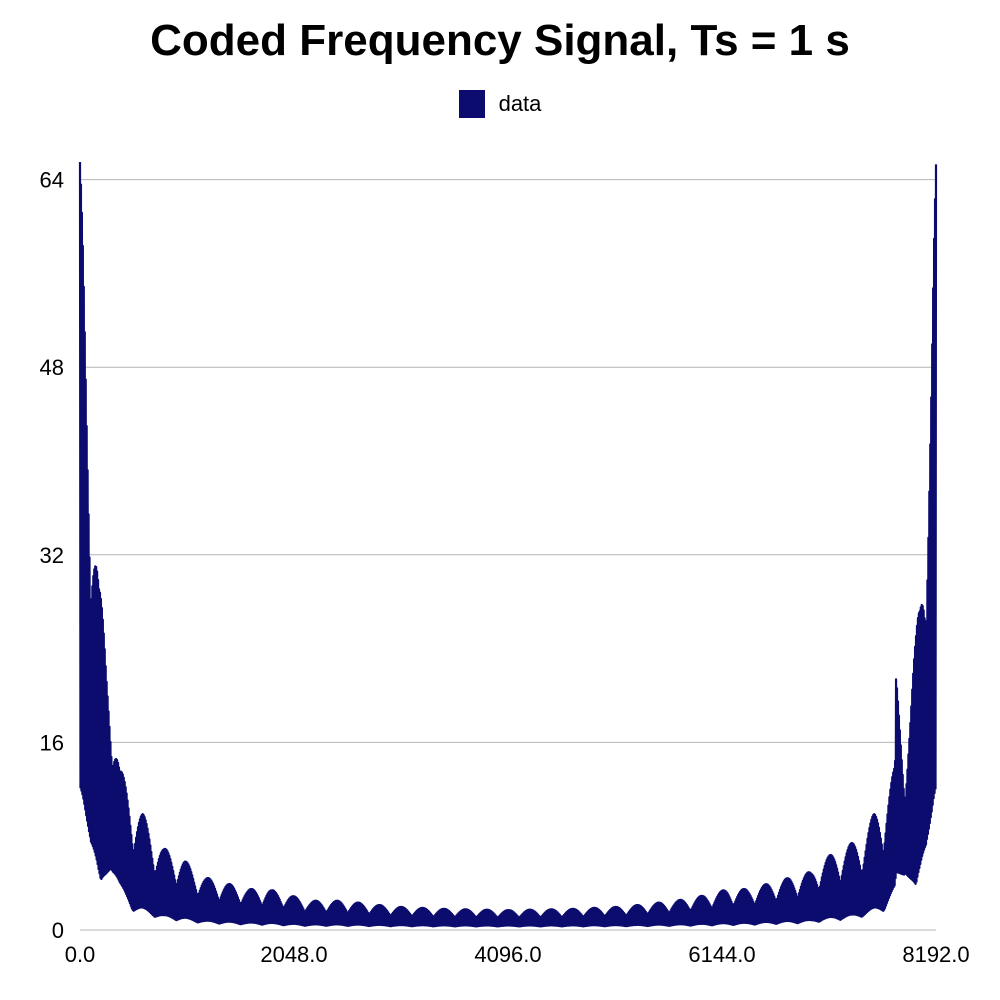 The width and height of the screenshot is (1000, 1000). What do you see at coordinates (52, 367) in the screenshot?
I see `y-tick-label: 48` at bounding box center [52, 367].